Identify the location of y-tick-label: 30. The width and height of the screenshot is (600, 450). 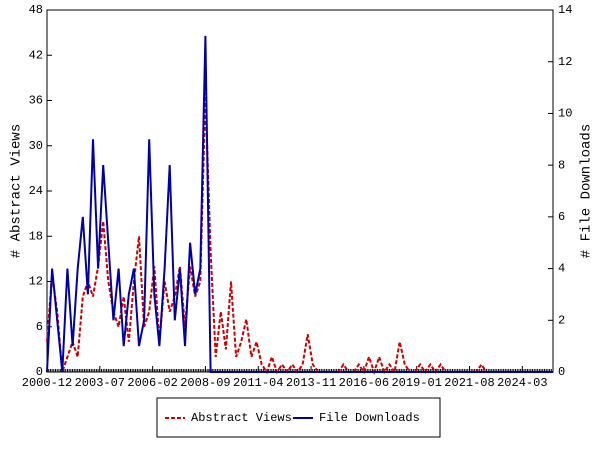
(36, 146).